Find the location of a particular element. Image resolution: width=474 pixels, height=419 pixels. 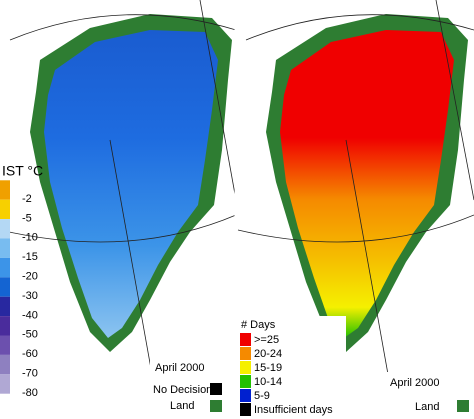

no-decision-label: No Decision is located at coordinates (182, 390).